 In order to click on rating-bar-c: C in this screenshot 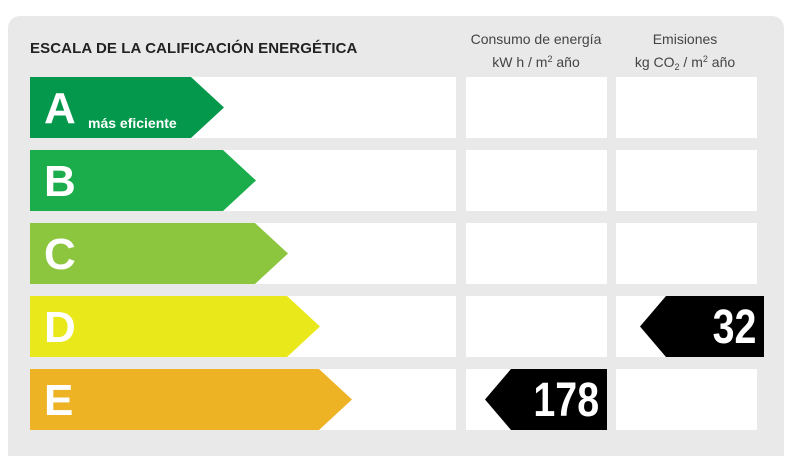, I will do `click(159, 253)`.